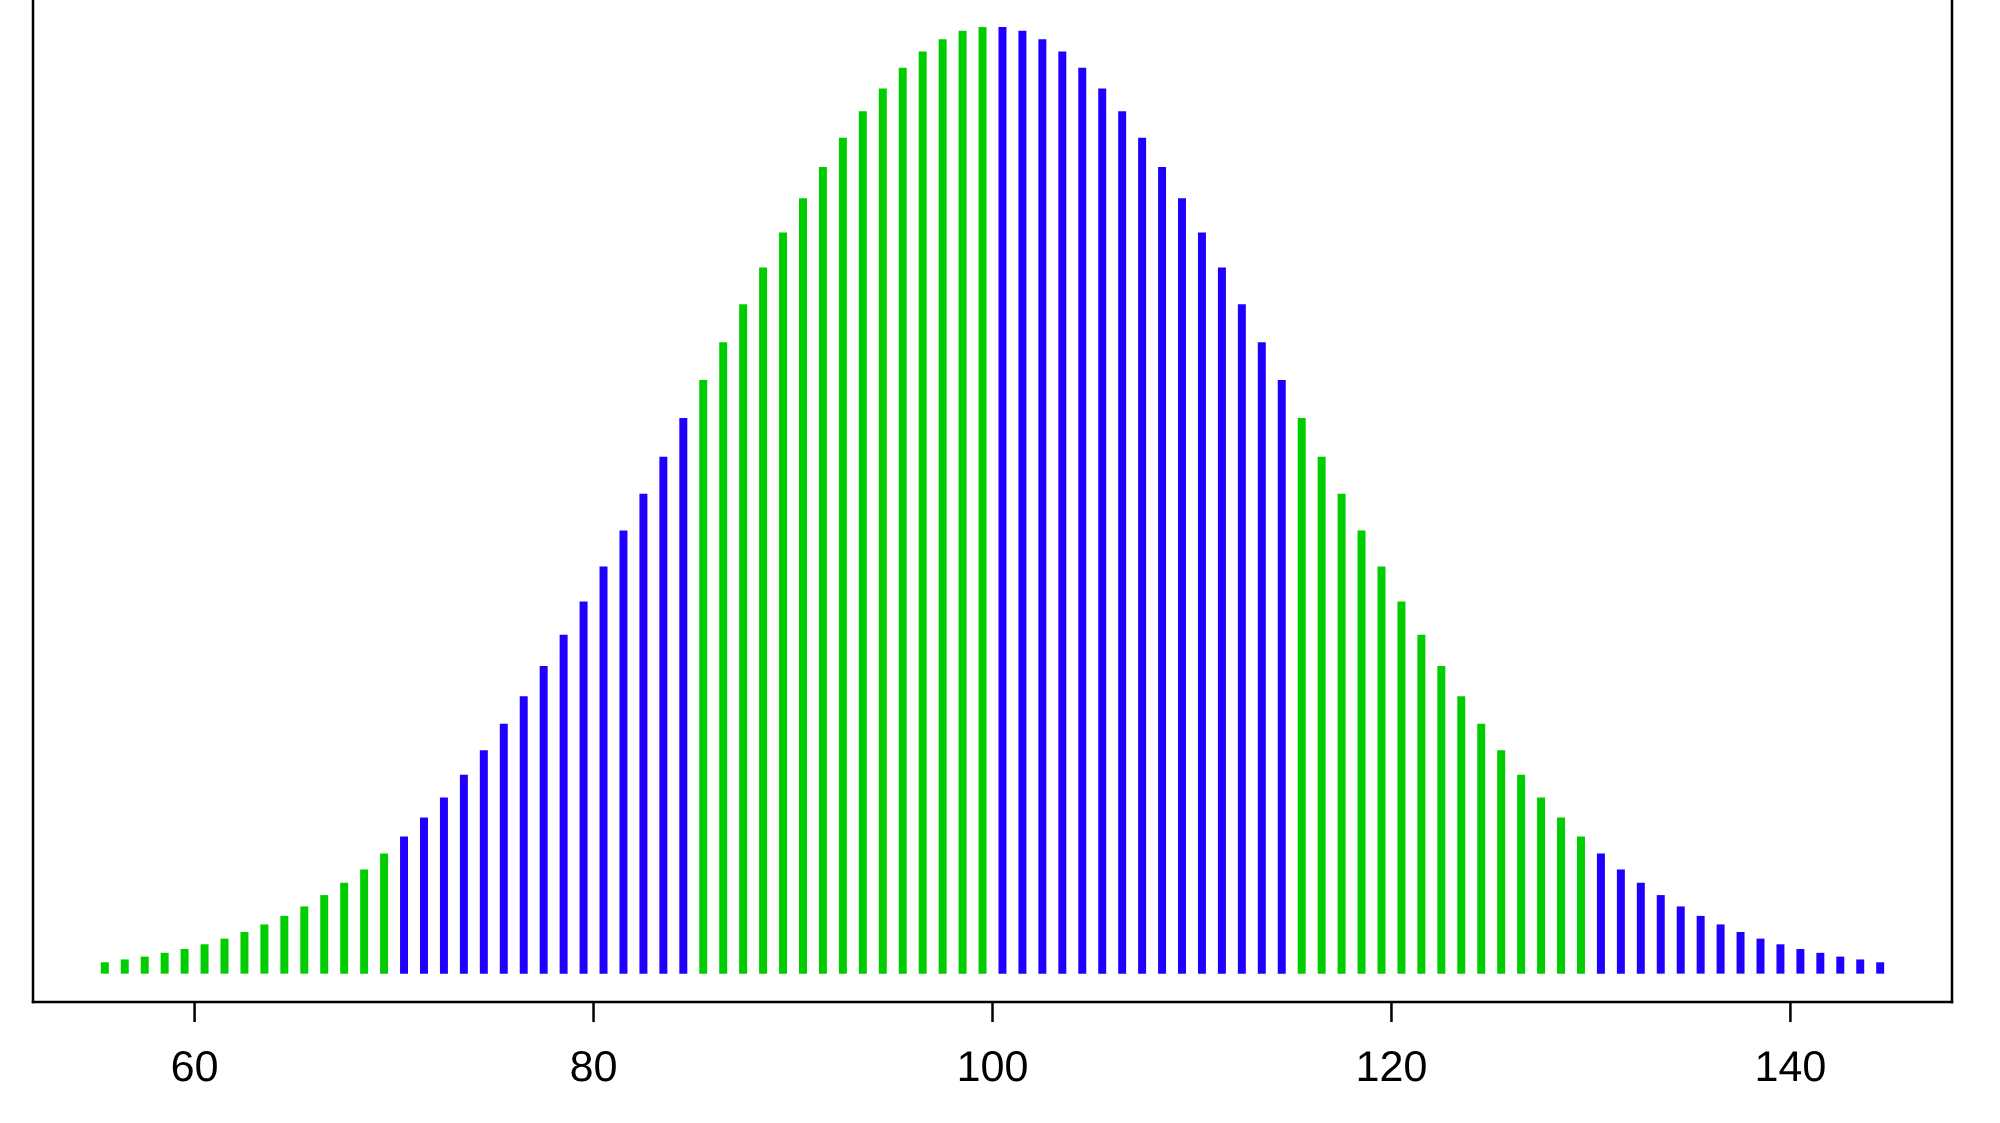  Describe the element at coordinates (1791, 1066) in the screenshot. I see `x-tick-label: 140` at that location.